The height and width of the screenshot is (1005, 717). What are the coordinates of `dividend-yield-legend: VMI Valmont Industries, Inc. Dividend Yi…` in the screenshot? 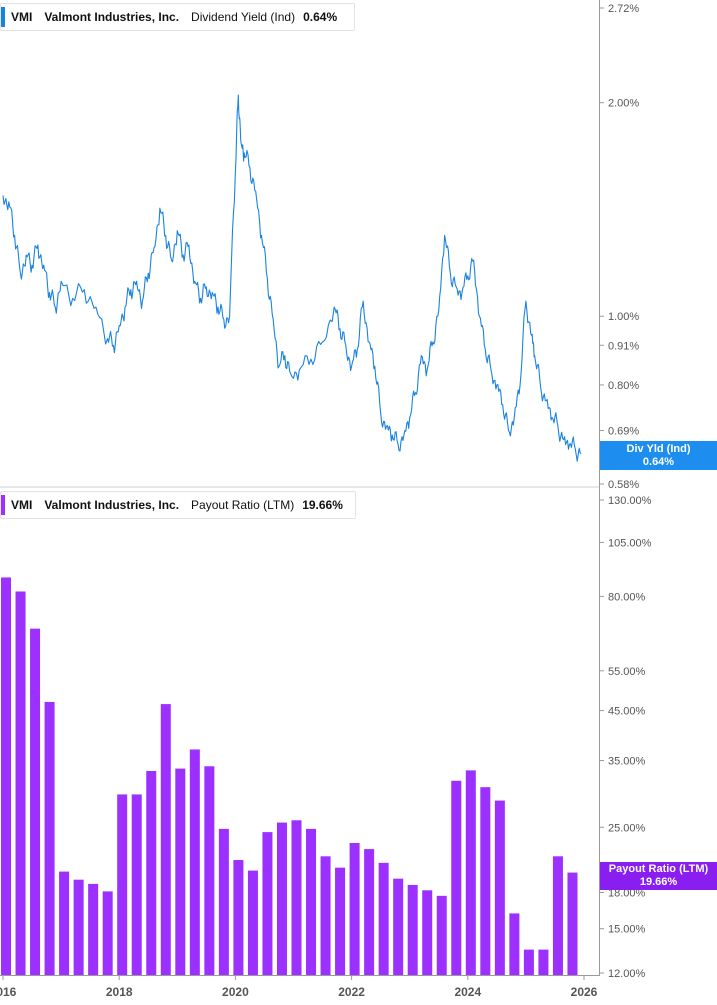 It's located at (177, 17).